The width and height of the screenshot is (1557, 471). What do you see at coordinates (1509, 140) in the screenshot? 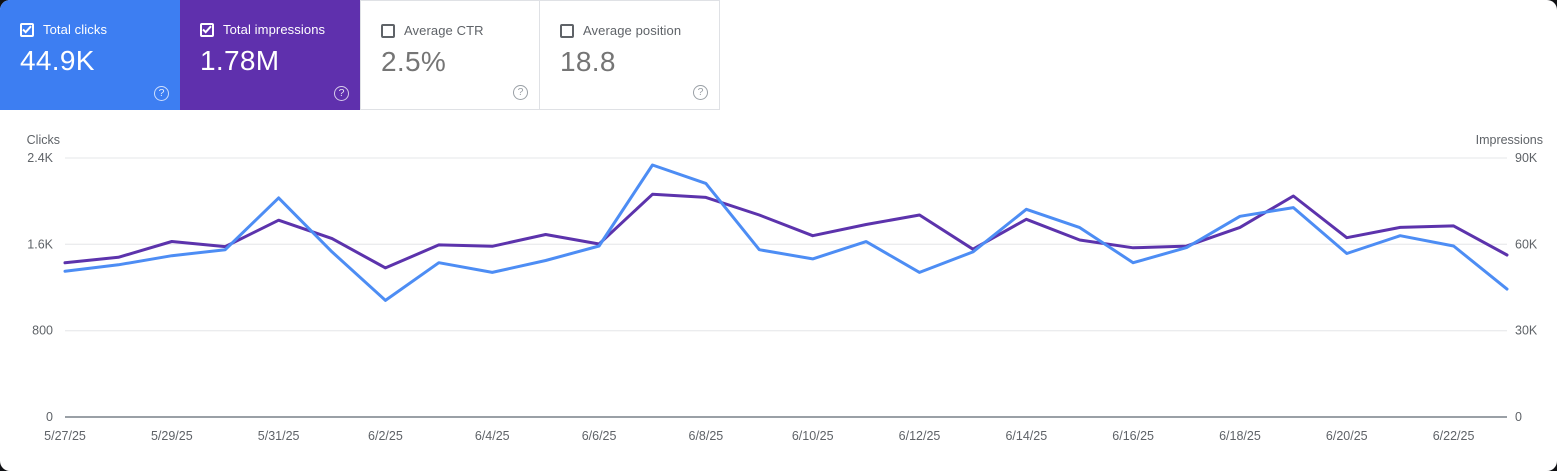
I see `right-axis-title: Impressions` at bounding box center [1509, 140].